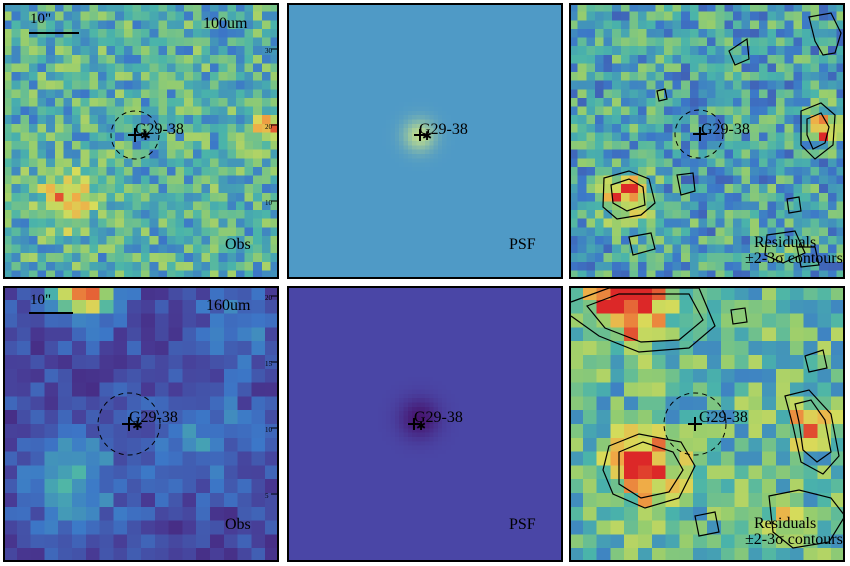 The image size is (850, 566). I want to click on band-label: 100um, so click(225, 23).